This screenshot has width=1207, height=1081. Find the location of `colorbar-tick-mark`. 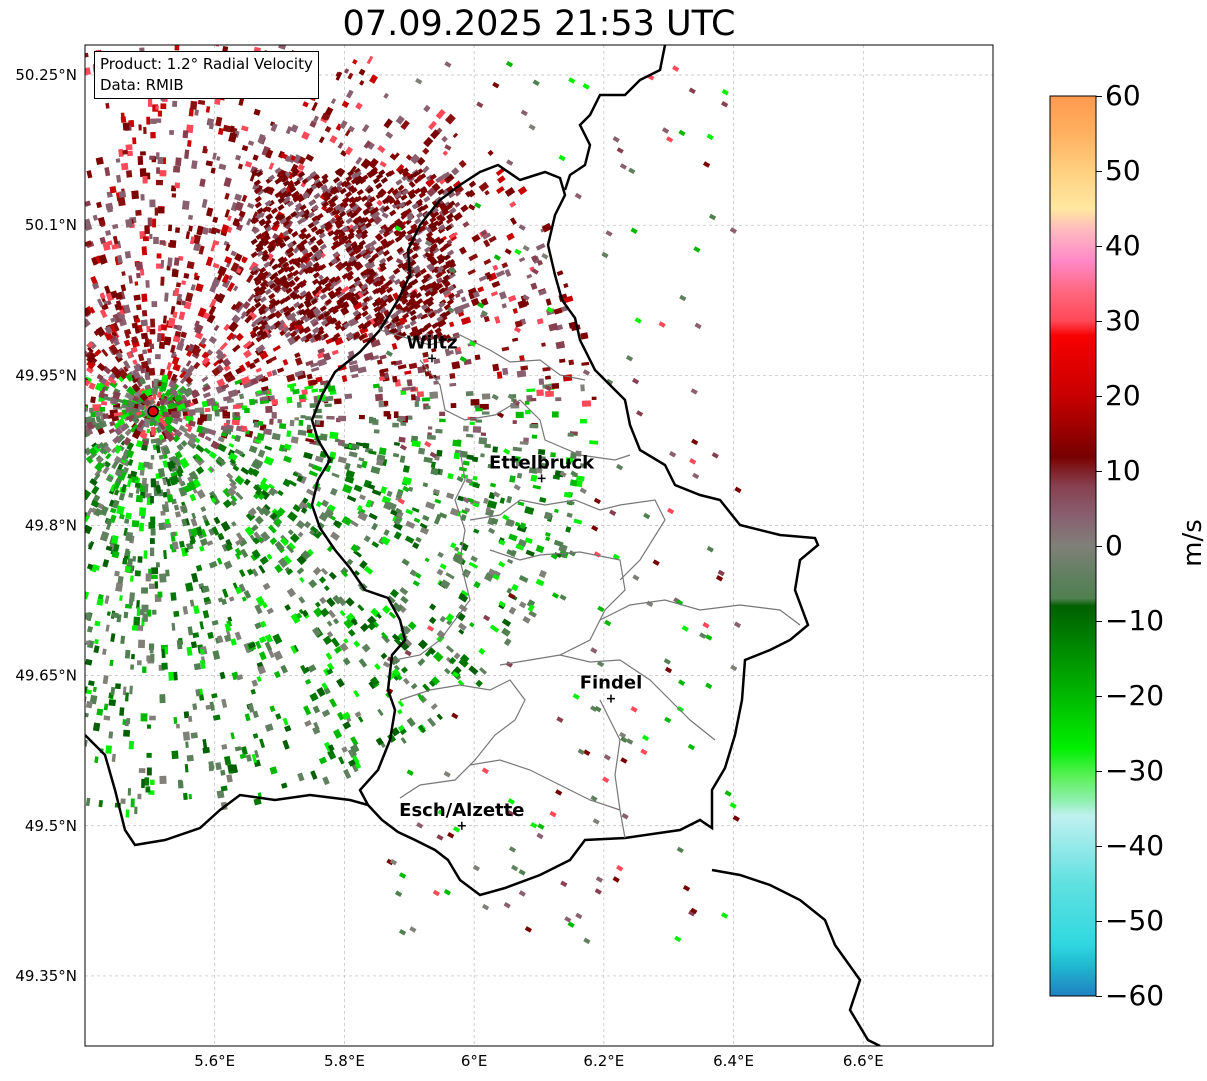

colorbar-tick-mark is located at coordinates (1099, 96).